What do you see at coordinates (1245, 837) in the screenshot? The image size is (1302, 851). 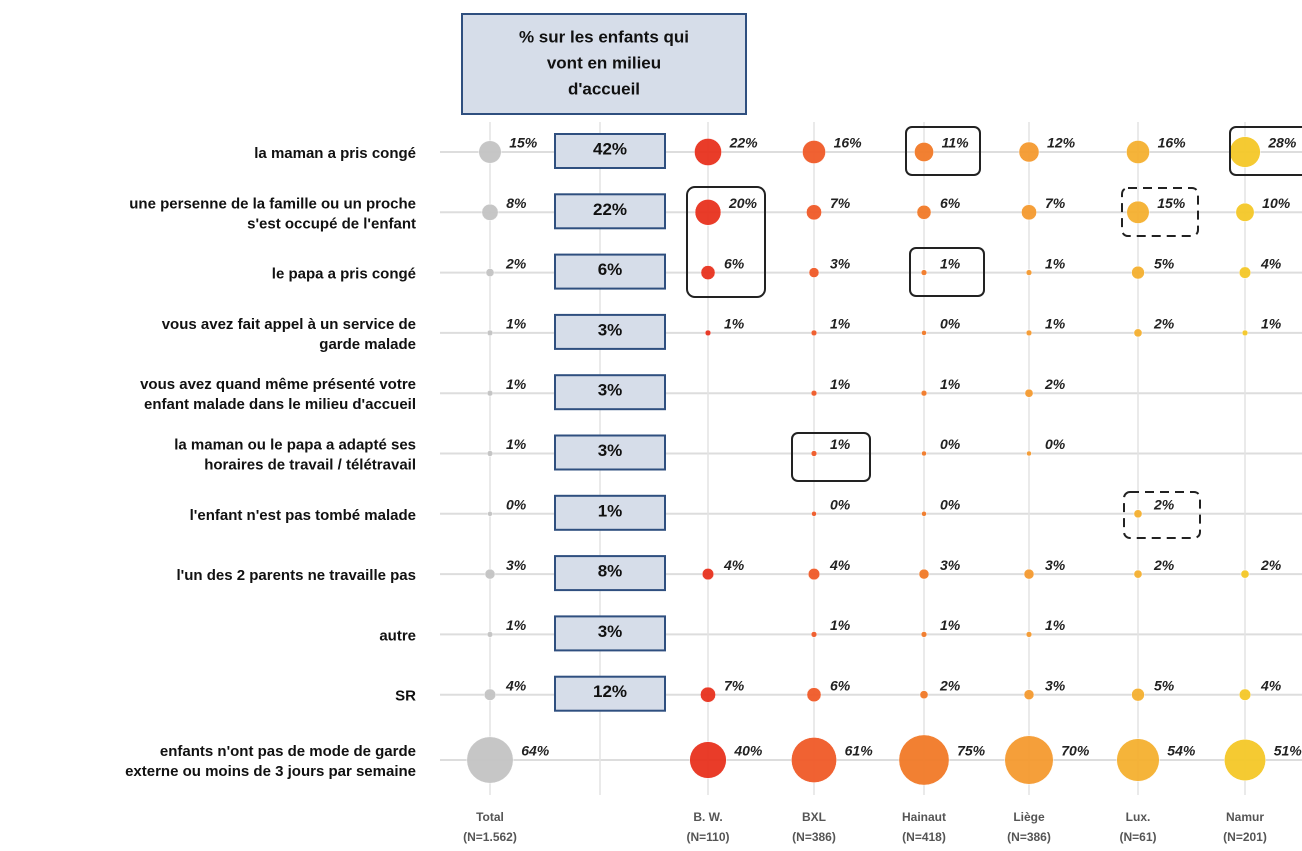 I see `column-label: (N=201)` at bounding box center [1245, 837].